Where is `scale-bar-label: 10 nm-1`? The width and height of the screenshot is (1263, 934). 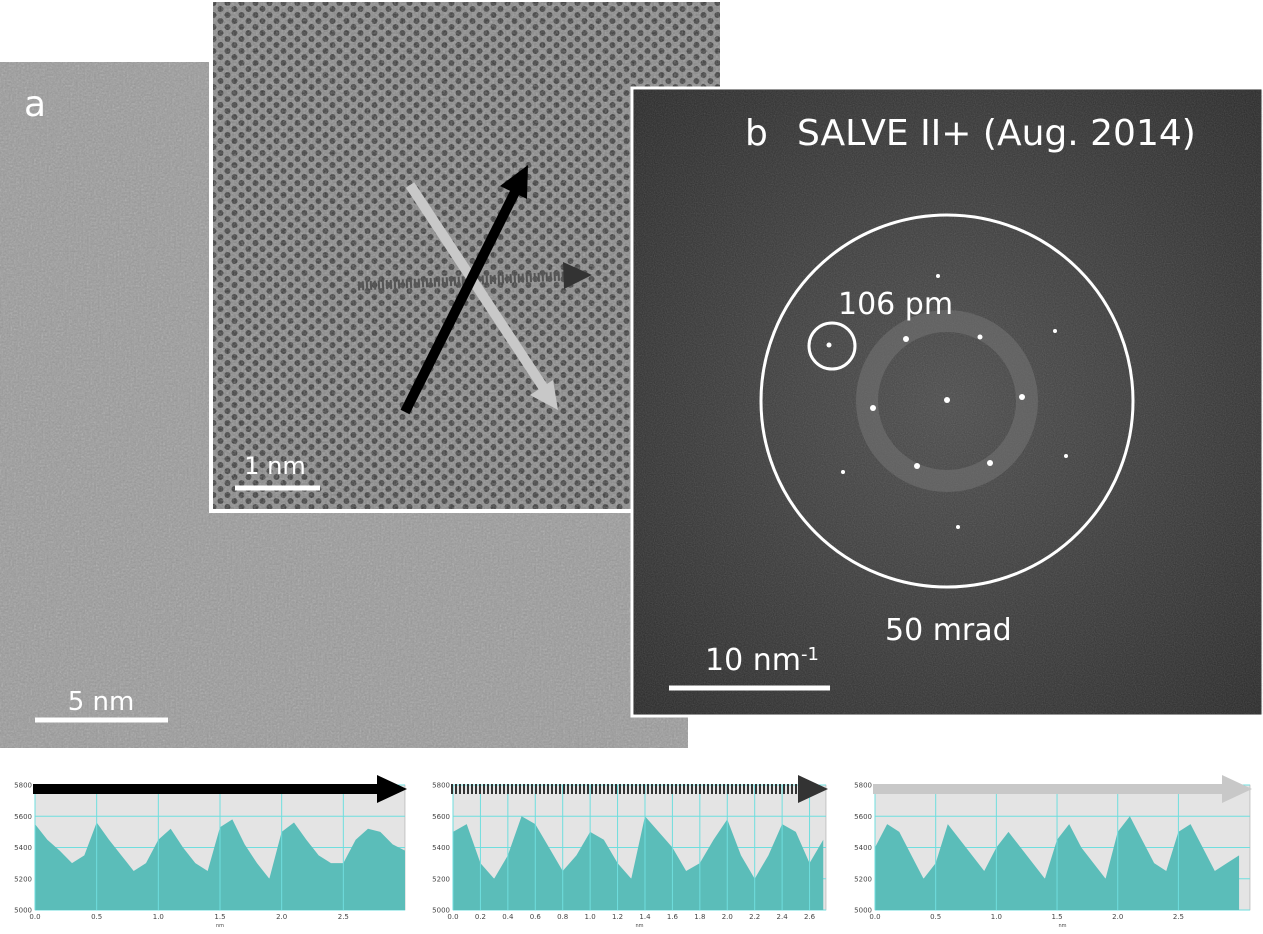
scale-bar-label: 10 nm-1 is located at coordinates (762, 660).